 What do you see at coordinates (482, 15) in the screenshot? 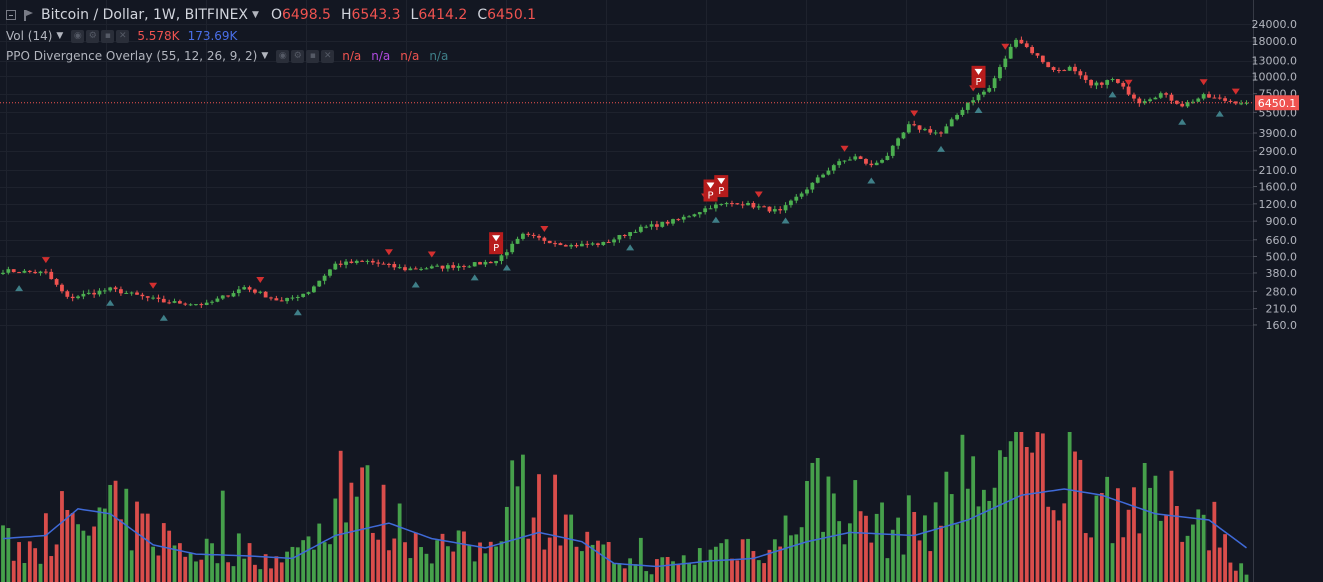
I see `close-label: C` at bounding box center [482, 15].